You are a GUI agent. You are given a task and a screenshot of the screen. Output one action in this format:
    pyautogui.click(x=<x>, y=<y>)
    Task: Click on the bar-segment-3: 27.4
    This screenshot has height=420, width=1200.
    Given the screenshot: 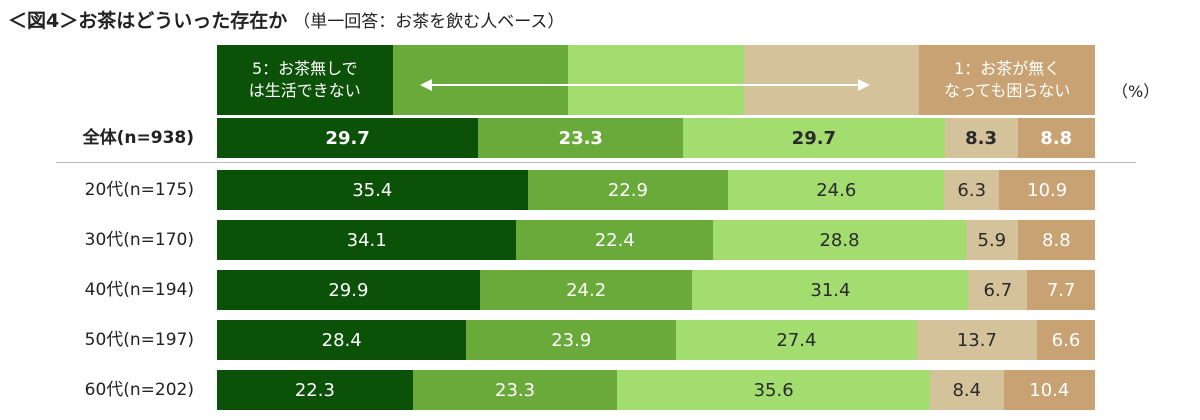 What is the action you would take?
    pyautogui.click(x=796, y=340)
    